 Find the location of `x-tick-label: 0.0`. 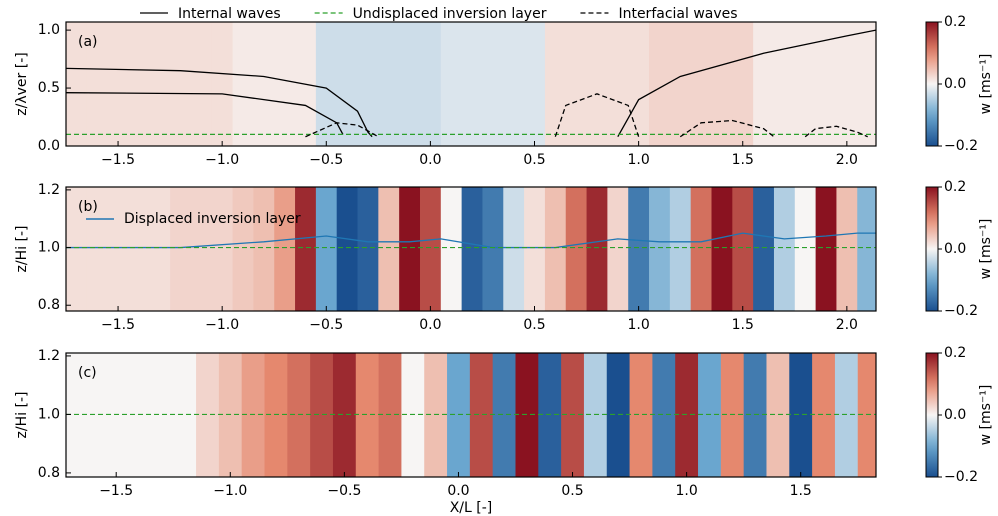

x-tick-label: 0.0 is located at coordinates (430, 325).